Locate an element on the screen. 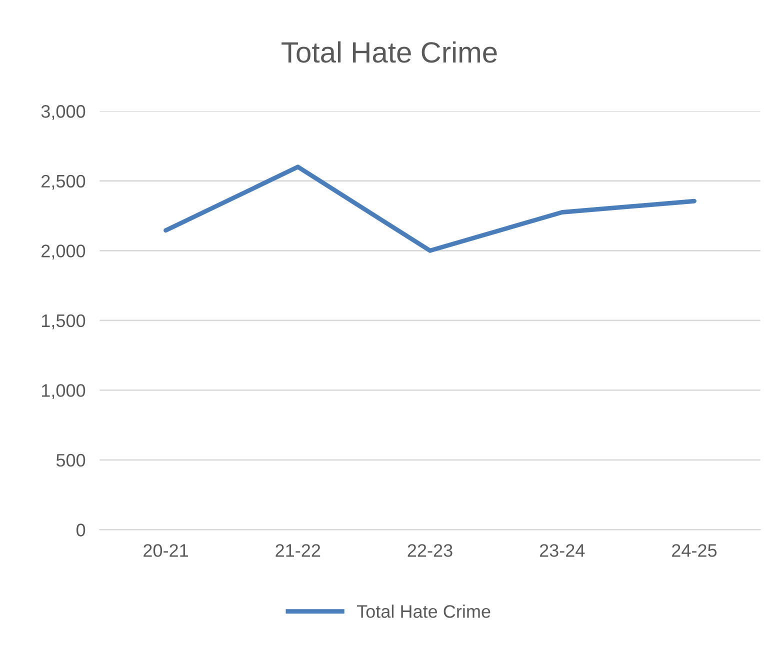  x-tick-label: 21-22 is located at coordinates (298, 550).